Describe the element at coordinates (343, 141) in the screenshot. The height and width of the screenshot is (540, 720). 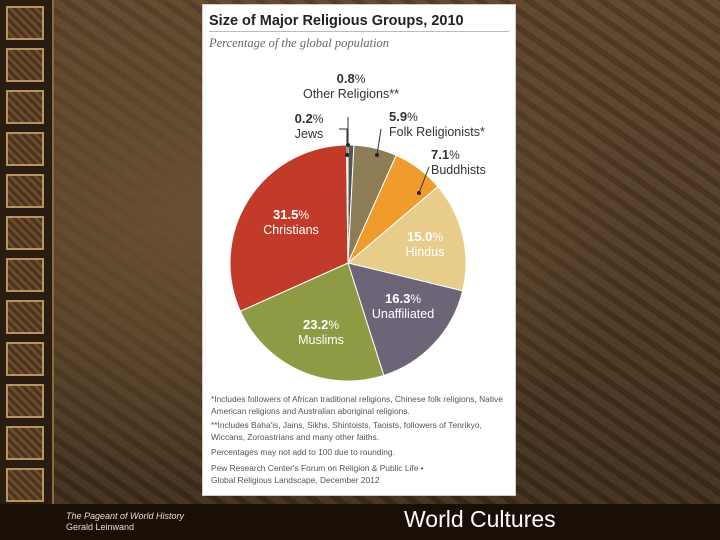
I see `leader-line-jews` at that location.